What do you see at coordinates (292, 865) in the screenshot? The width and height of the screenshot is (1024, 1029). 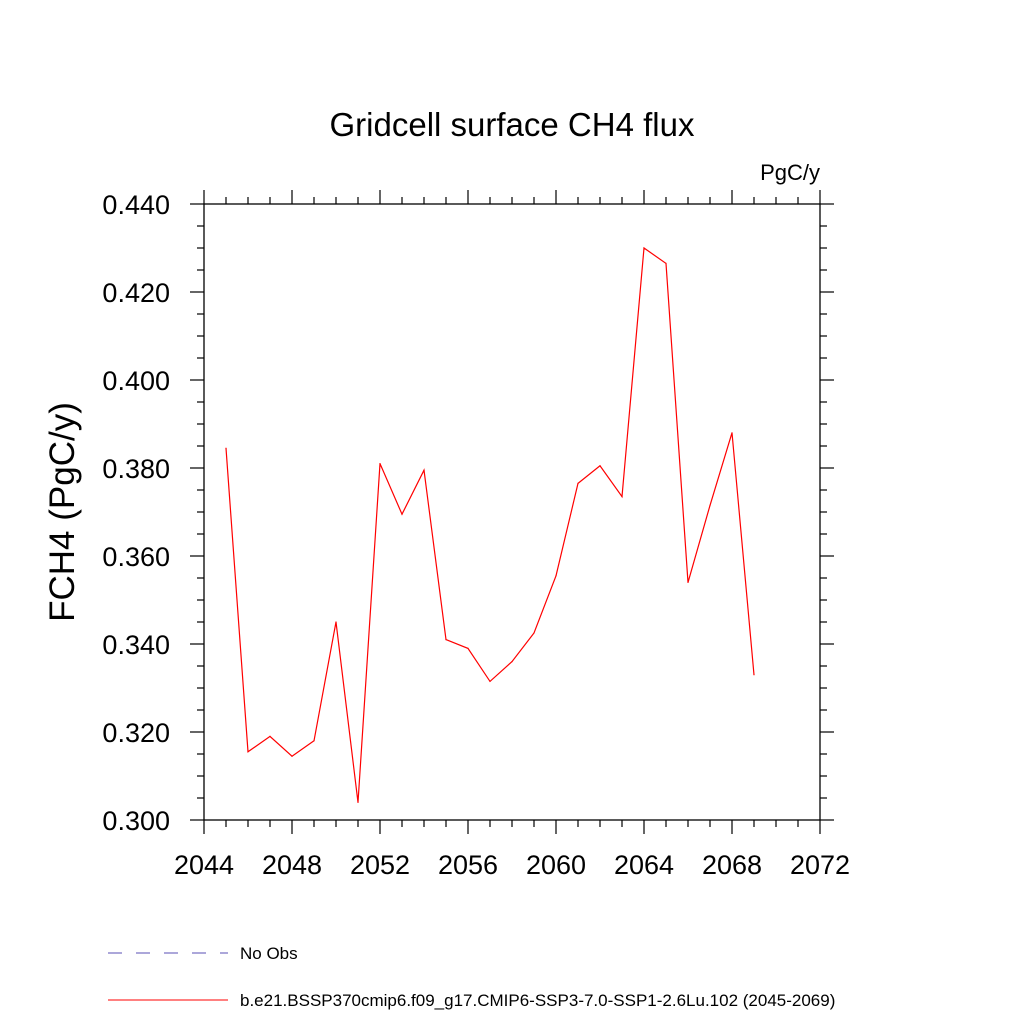 I see `x-tick-label: 2048` at bounding box center [292, 865].